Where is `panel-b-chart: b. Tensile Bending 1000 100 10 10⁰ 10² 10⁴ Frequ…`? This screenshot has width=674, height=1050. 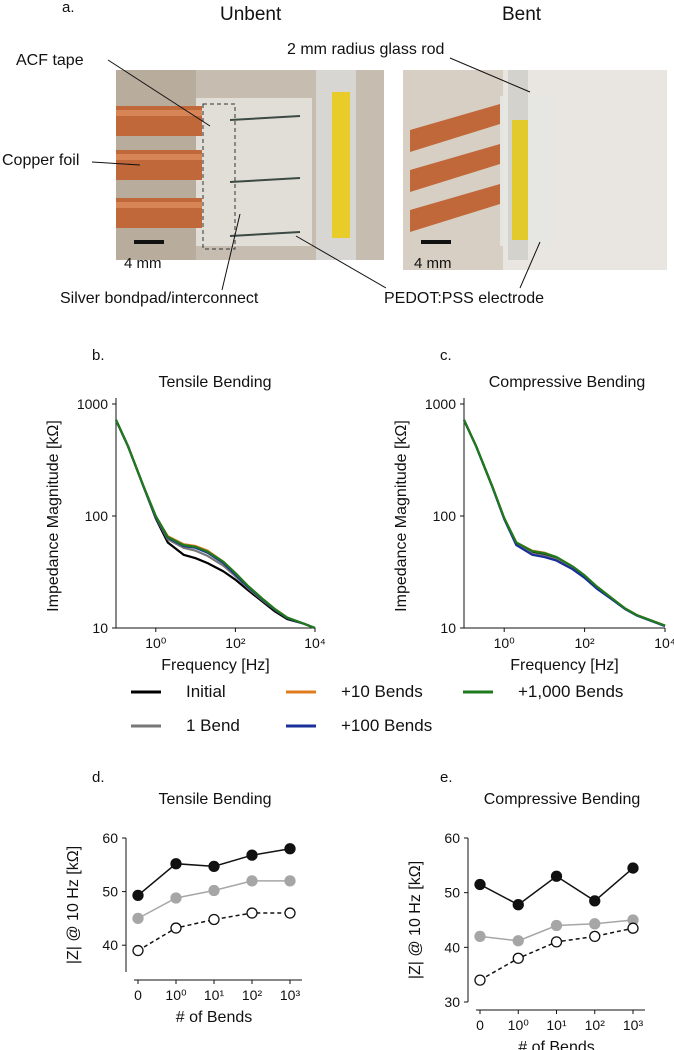
panel-b-chart: b. Tensile Bending 1000 100 10 10⁰ 10² 10⁴ Frequ… is located at coordinates (185, 510).